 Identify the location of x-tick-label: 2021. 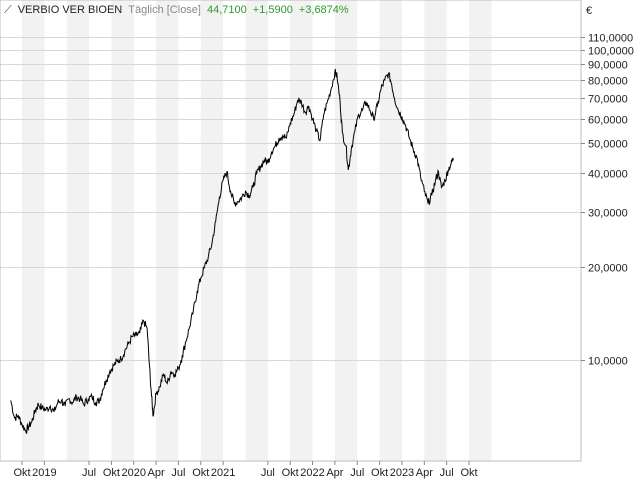
(223, 473).